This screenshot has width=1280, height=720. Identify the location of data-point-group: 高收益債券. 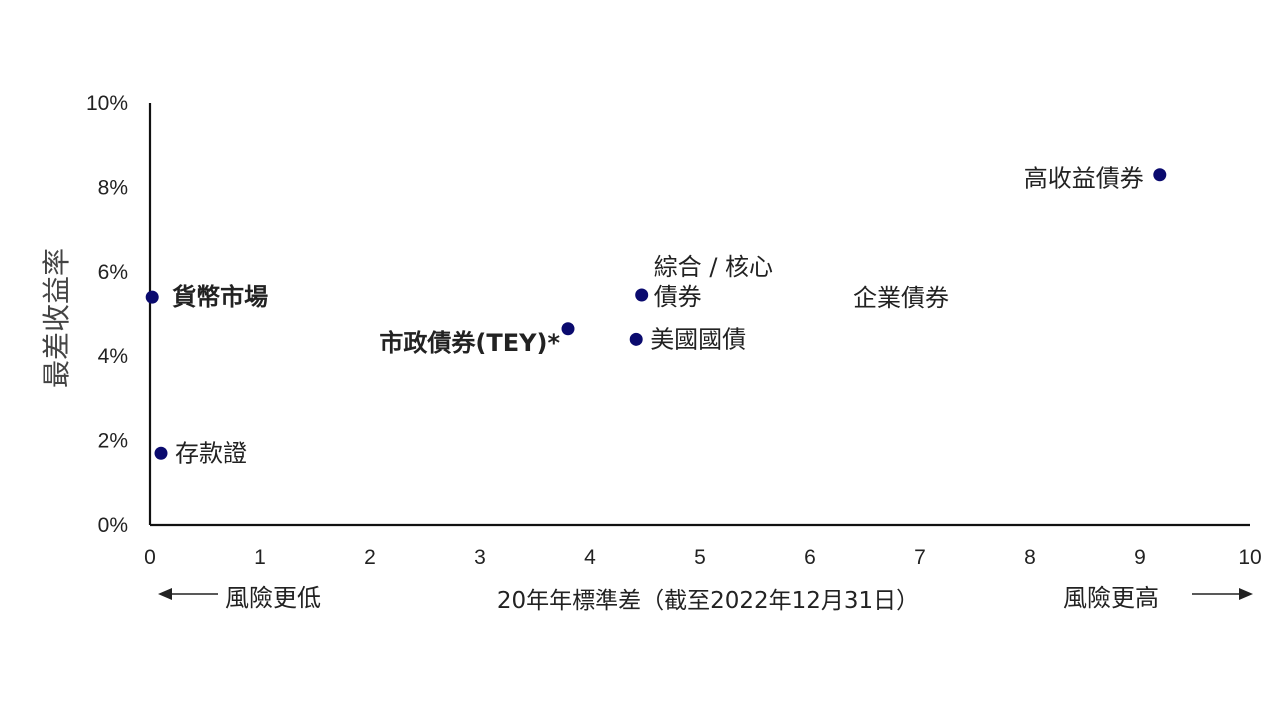
(1095, 179).